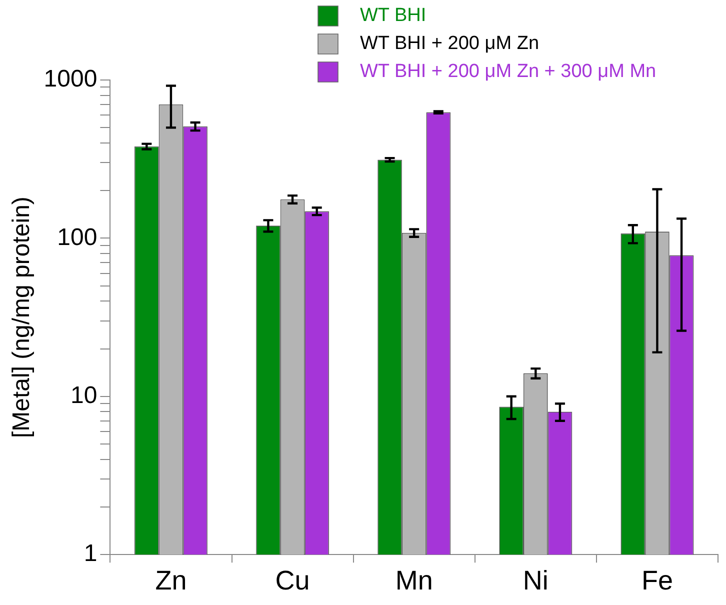 The width and height of the screenshot is (726, 605). I want to click on x-tick-label: Mn, so click(414, 580).